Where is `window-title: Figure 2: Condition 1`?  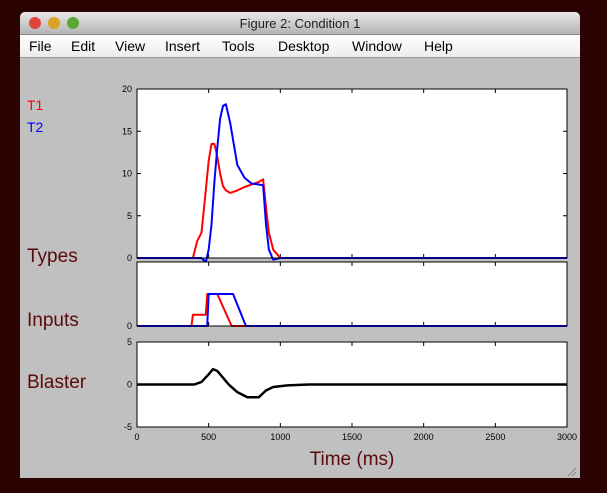 window-title: Figure 2: Condition 1 is located at coordinates (300, 23).